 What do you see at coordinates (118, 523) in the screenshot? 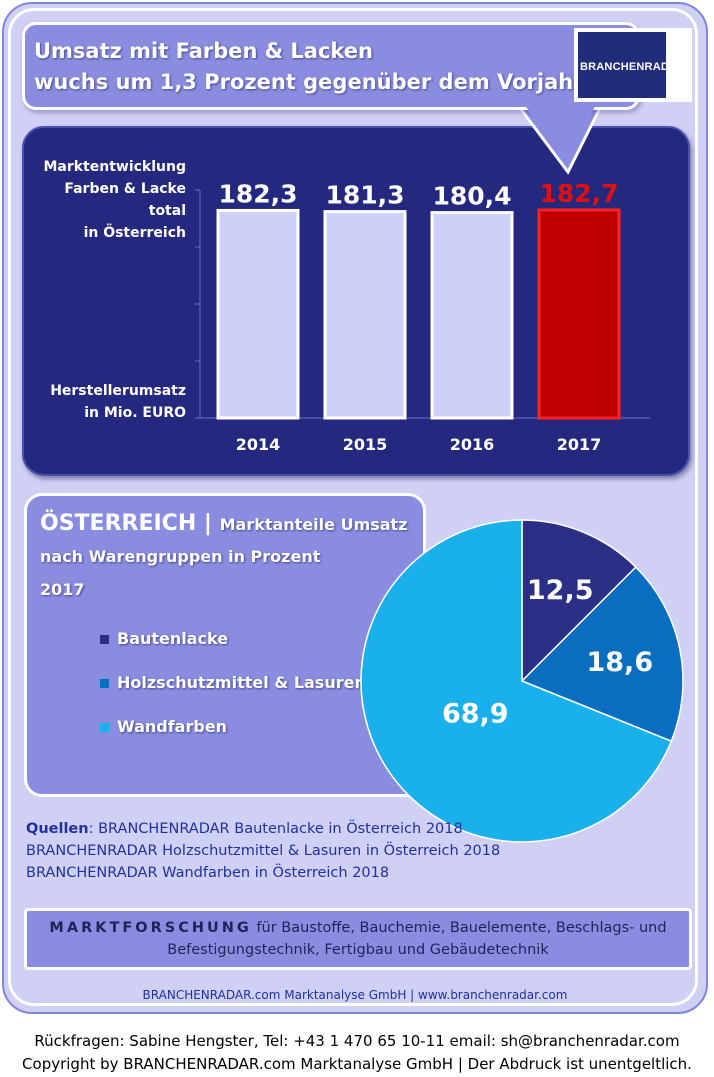
I see `pie-country: ÖSTERREICH` at bounding box center [118, 523].